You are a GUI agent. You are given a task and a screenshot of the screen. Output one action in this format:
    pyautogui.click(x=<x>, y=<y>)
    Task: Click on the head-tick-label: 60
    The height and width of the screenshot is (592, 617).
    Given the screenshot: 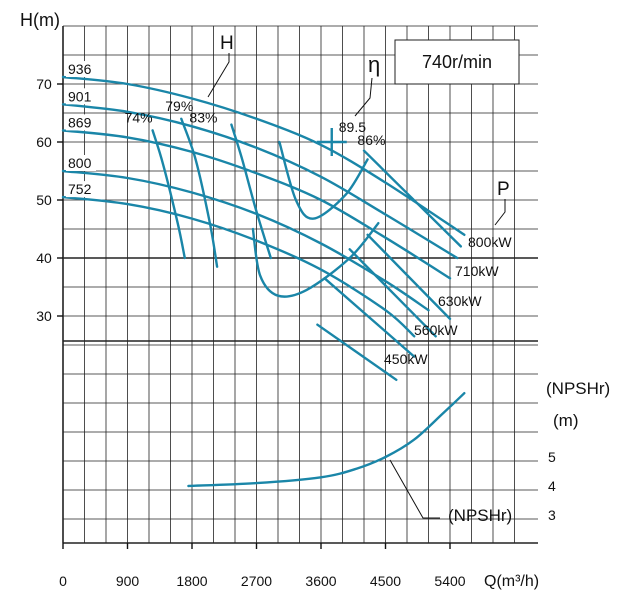 What is the action you would take?
    pyautogui.click(x=44, y=142)
    